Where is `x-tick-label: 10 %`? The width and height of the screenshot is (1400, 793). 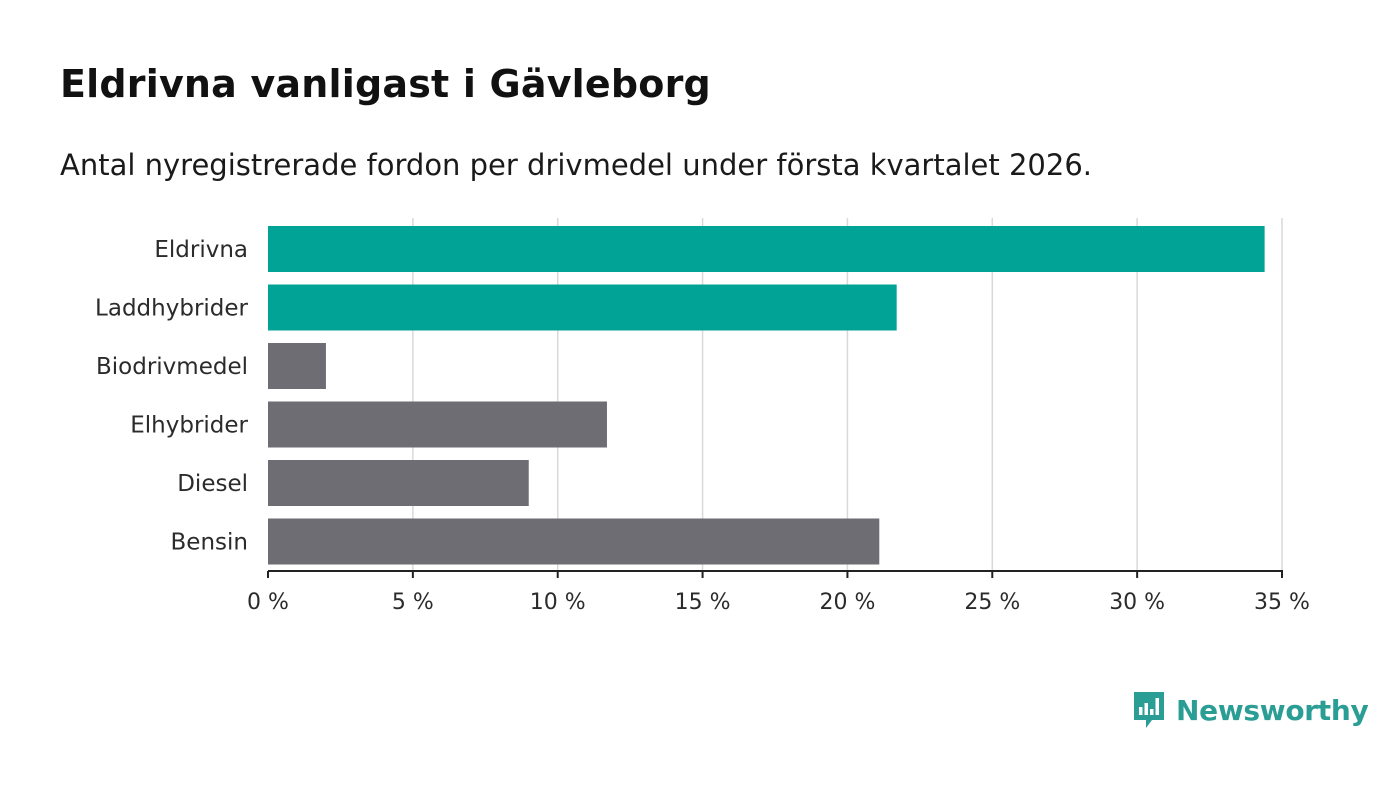 x-tick-label: 10 % is located at coordinates (558, 602).